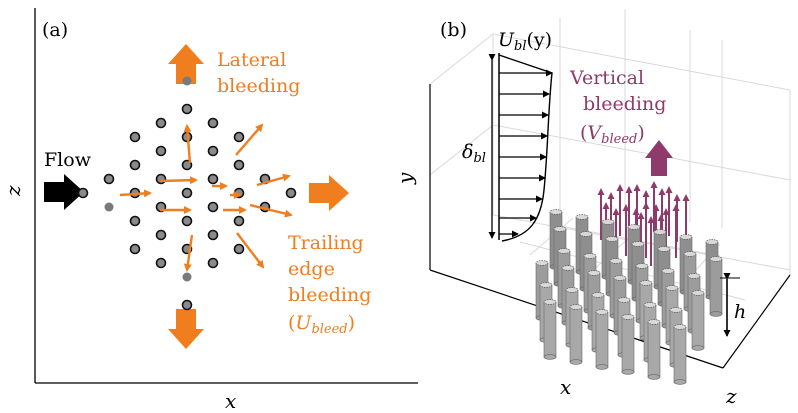 This screenshot has height=413, width=798. What do you see at coordinates (311, 269) in the screenshot?
I see `trailing-label-line2: edge` at bounding box center [311, 269].